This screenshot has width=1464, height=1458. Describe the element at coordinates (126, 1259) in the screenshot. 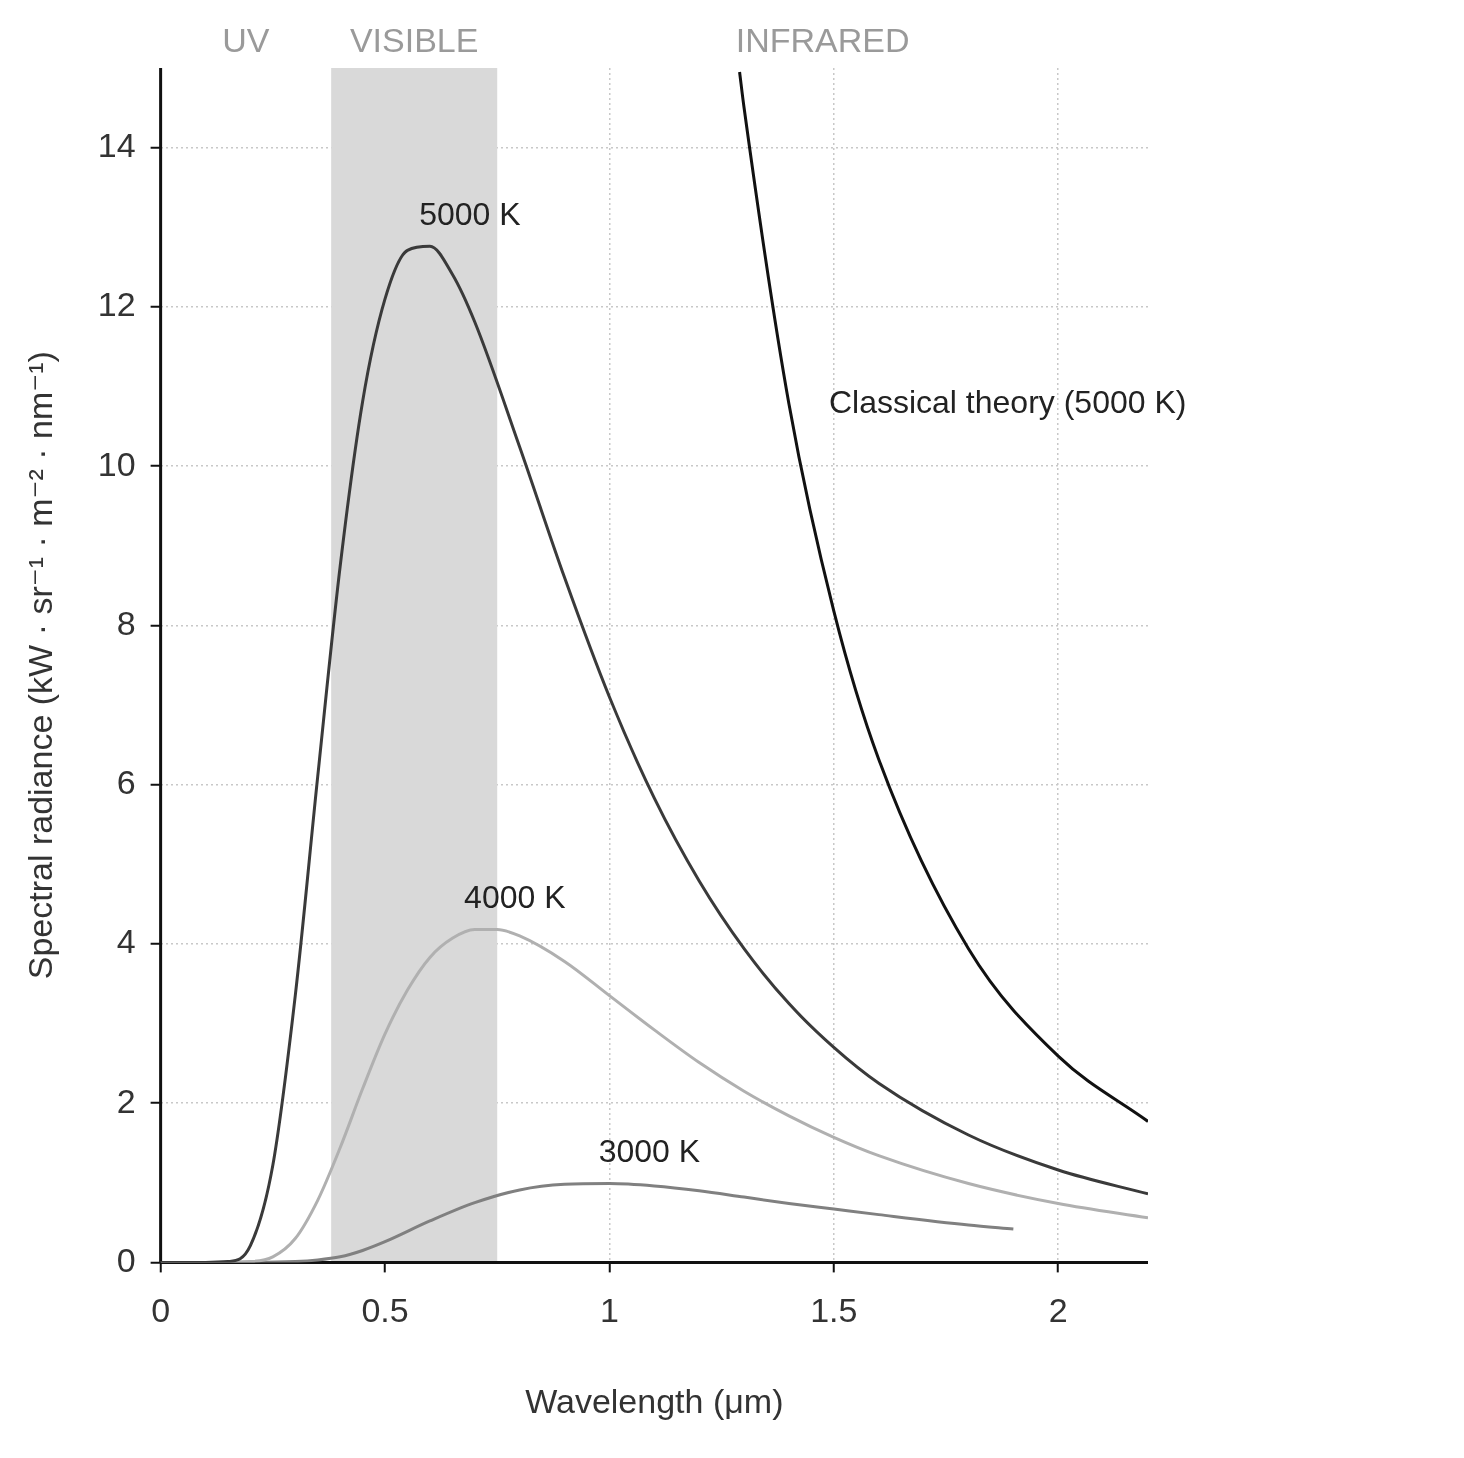

I see `y-tick-label: 0` at that location.